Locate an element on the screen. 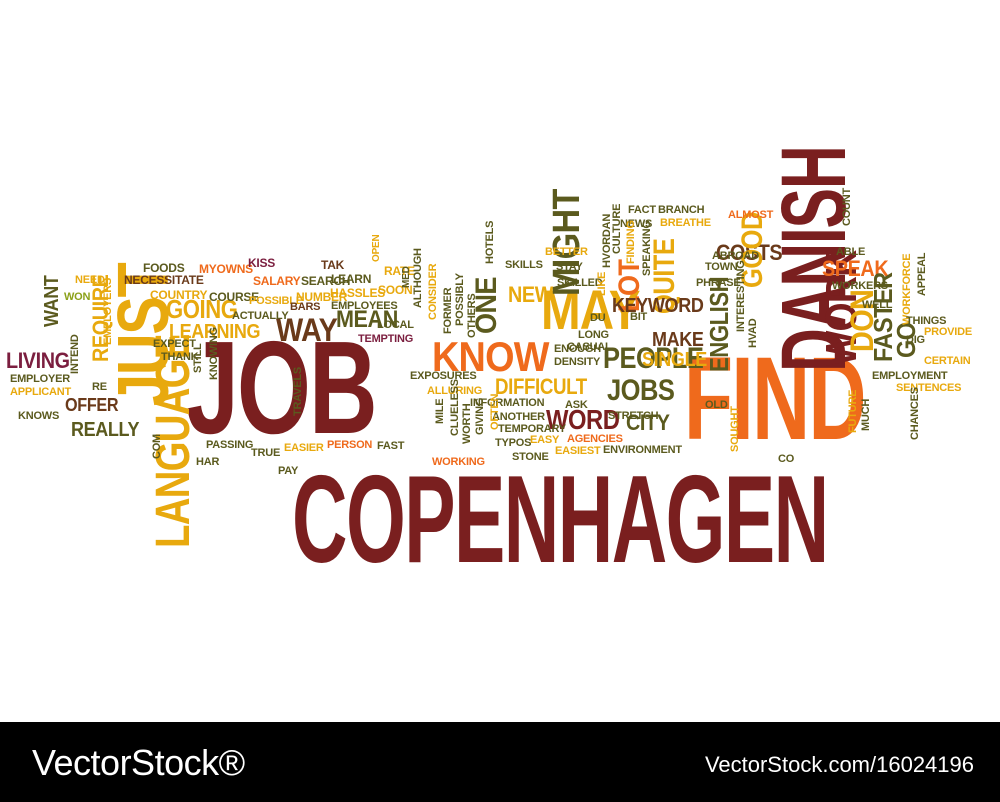 This screenshot has height=802, width=1000. cloud-word-long: LONG is located at coordinates (593, 335).